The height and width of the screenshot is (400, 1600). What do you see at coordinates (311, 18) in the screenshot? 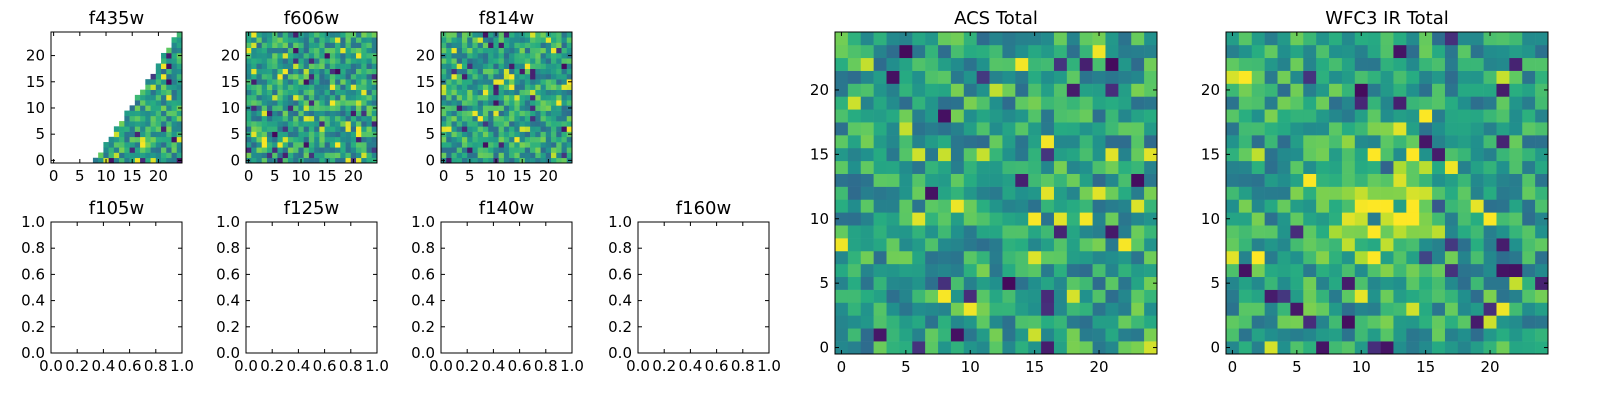
I see `panel-title: f606w` at bounding box center [311, 18].